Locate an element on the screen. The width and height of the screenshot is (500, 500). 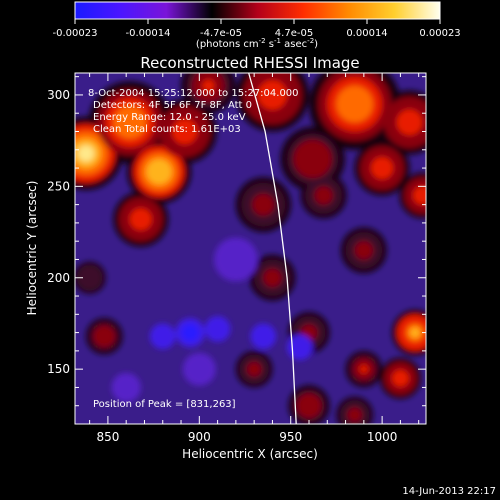
x-tick-label: 1000 is located at coordinates (382, 437).